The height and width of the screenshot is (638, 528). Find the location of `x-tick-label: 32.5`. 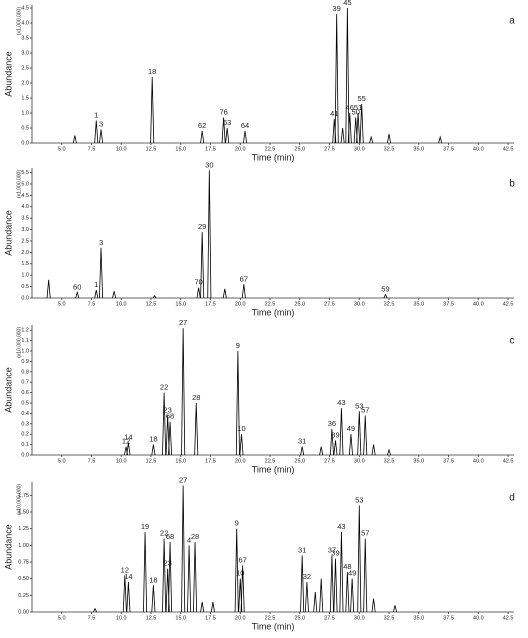

x-tick-label: 32.5 is located at coordinates (389, 149).